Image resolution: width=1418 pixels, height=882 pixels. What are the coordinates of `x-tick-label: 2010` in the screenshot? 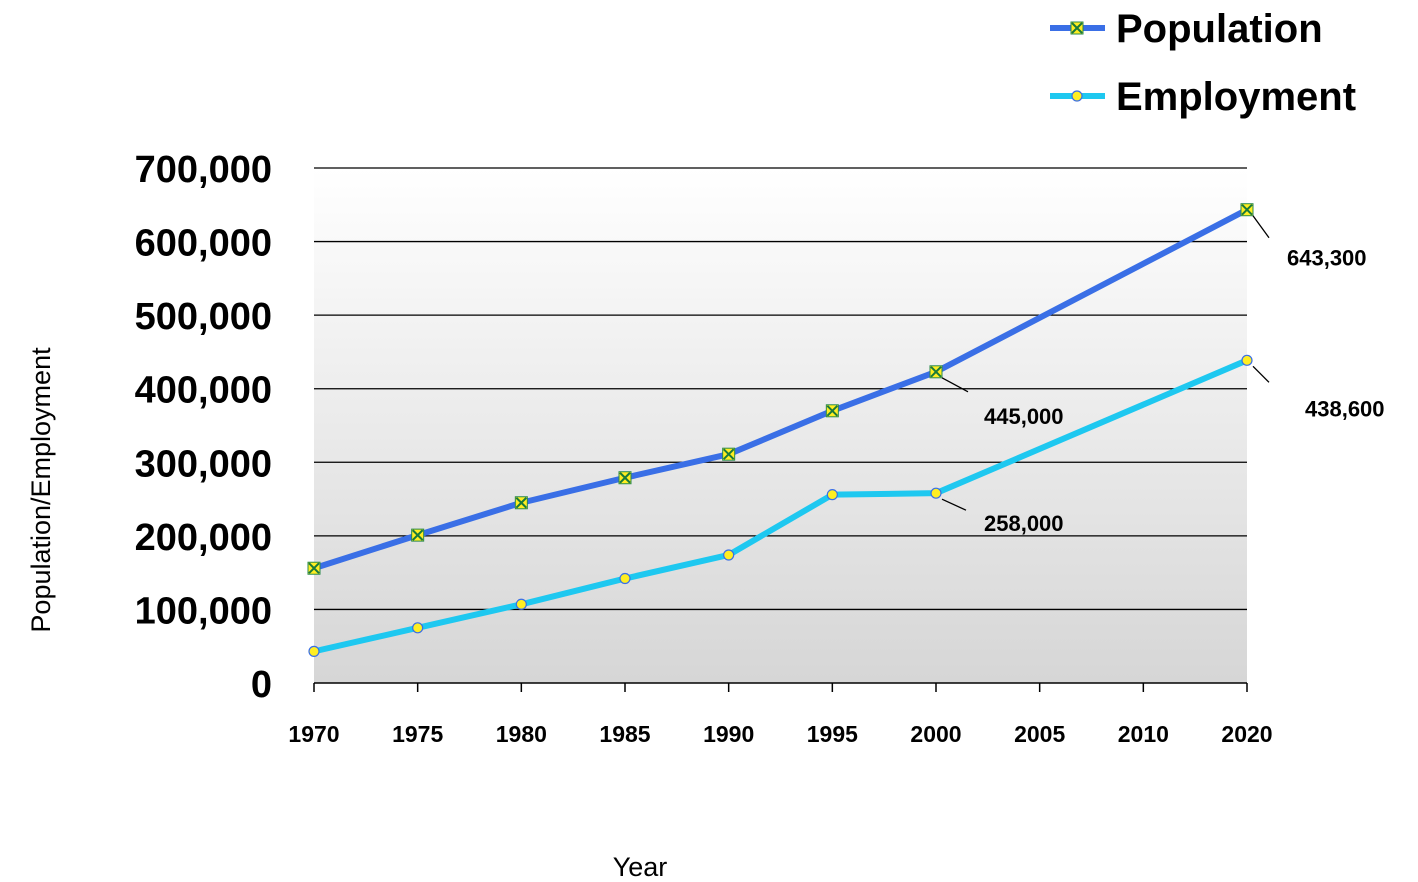 It's located at (1143, 734).